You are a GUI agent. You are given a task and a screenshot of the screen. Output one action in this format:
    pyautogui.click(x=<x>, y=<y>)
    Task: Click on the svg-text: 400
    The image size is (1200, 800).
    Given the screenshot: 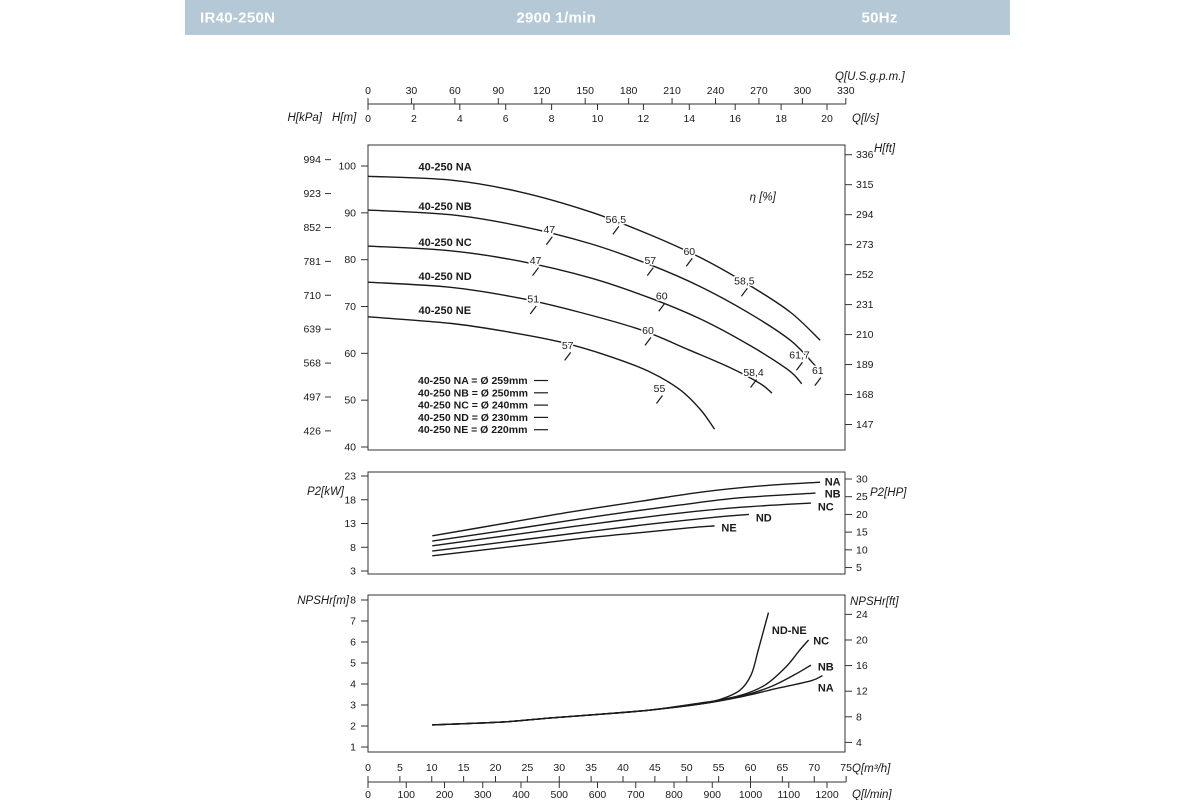 What is the action you would take?
    pyautogui.click(x=521, y=794)
    